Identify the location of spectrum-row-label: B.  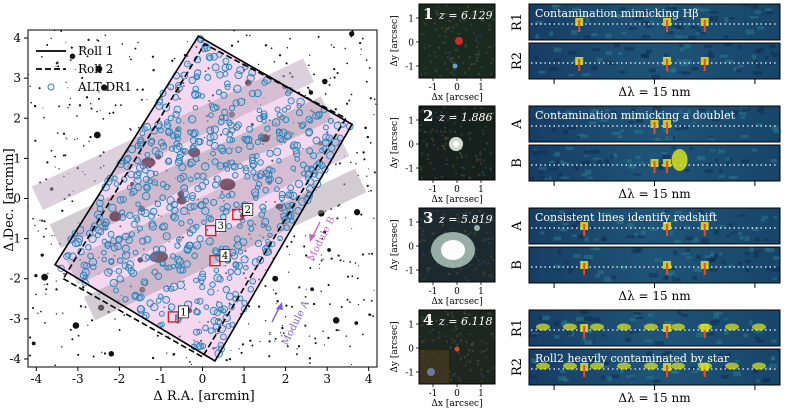
(517, 265).